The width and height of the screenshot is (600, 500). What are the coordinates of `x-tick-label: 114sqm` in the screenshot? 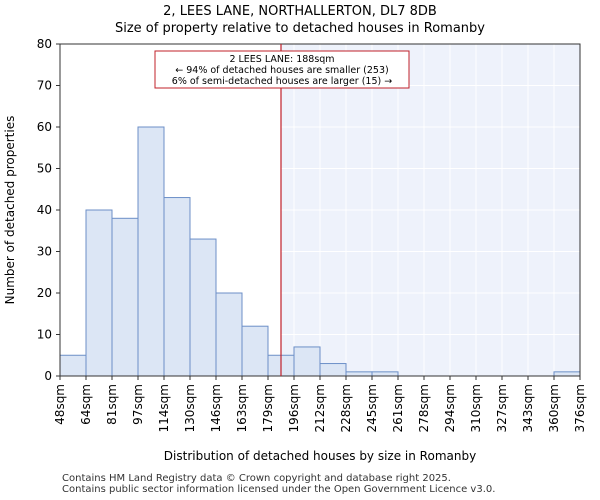 It's located at (164, 408).